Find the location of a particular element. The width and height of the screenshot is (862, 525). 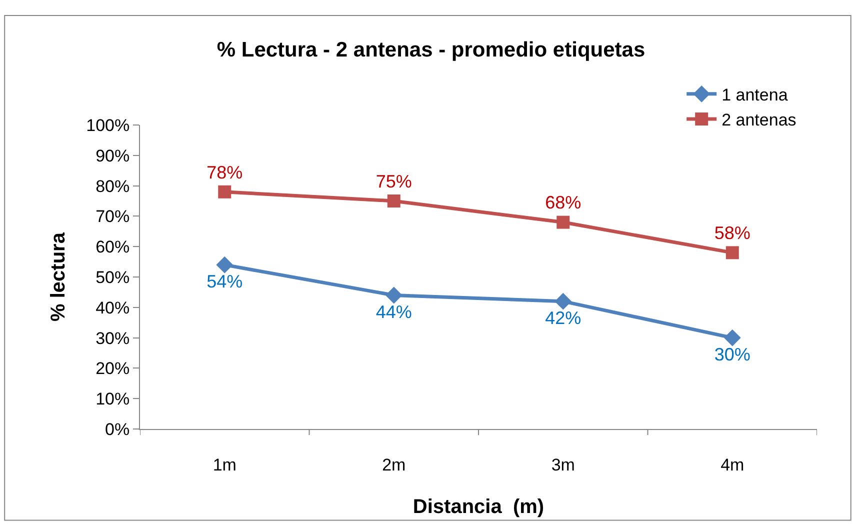

x-tick-label: 3m is located at coordinates (563, 464).